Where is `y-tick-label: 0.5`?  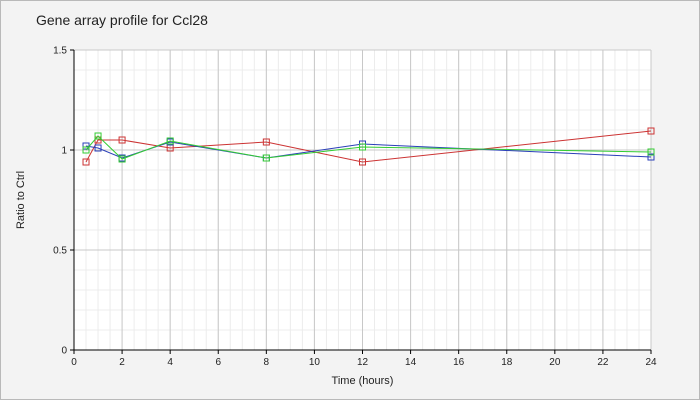 y-tick-label: 0.5 is located at coordinates (60, 251).